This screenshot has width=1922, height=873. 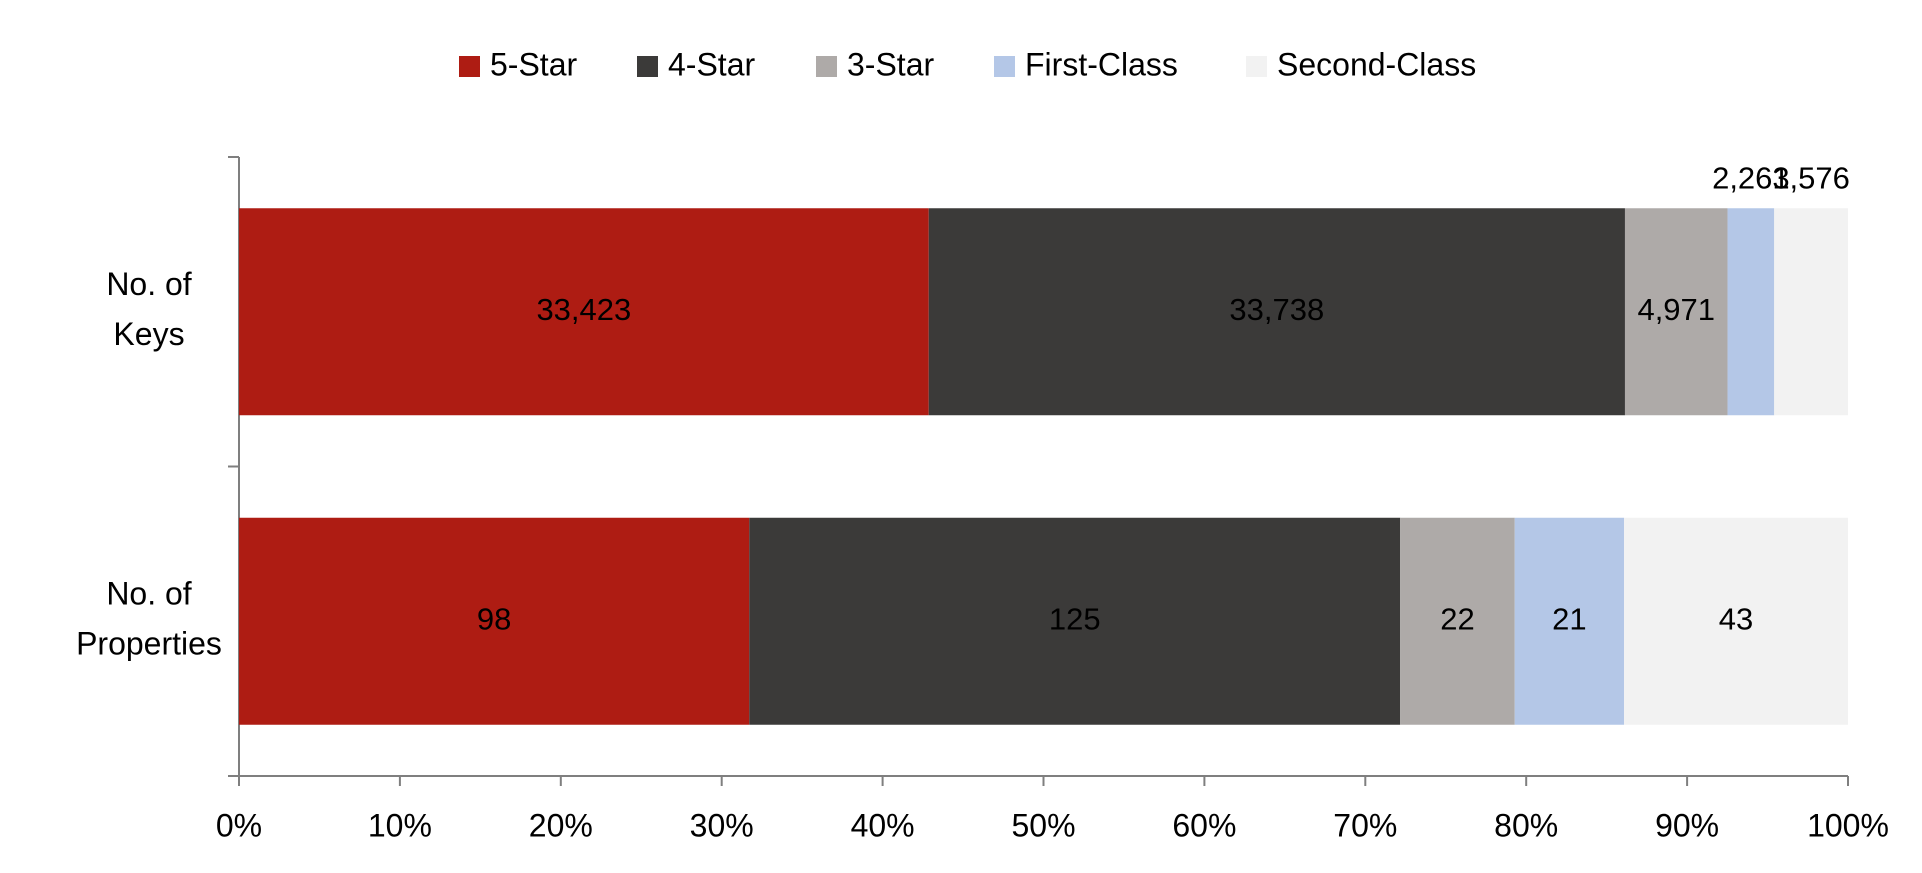 I want to click on x-tick-label: 90%, so click(x=1687, y=825).